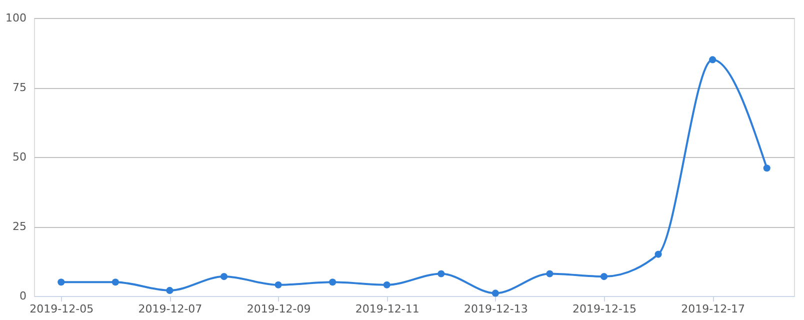 The height and width of the screenshot is (320, 804). What do you see at coordinates (496, 309) in the screenshot?
I see `x-tick-label: 2019-12-13` at bounding box center [496, 309].